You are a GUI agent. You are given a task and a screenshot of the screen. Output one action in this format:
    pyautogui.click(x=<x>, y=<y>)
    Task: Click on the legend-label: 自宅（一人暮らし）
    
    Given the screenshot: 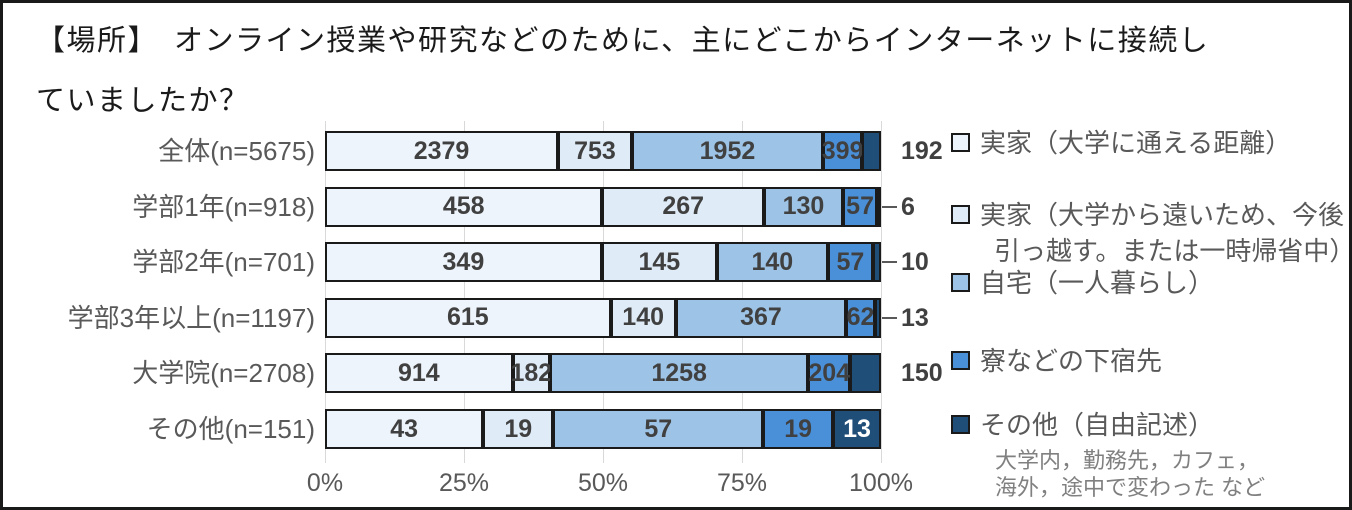 What is the action you would take?
    pyautogui.click(x=1097, y=283)
    